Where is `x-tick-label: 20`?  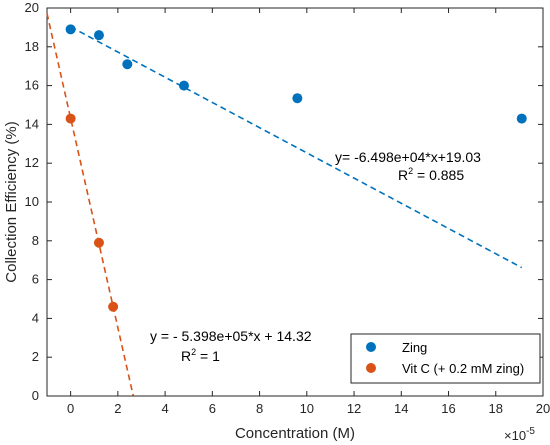
x-tick-label: 20 is located at coordinates (543, 408).